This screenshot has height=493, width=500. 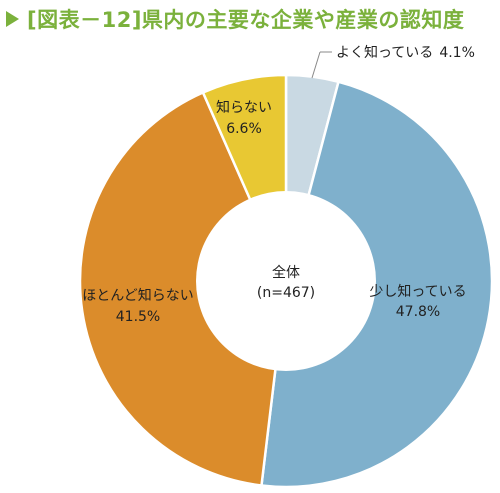 I want to click on donut-hole, so click(x=286, y=281).